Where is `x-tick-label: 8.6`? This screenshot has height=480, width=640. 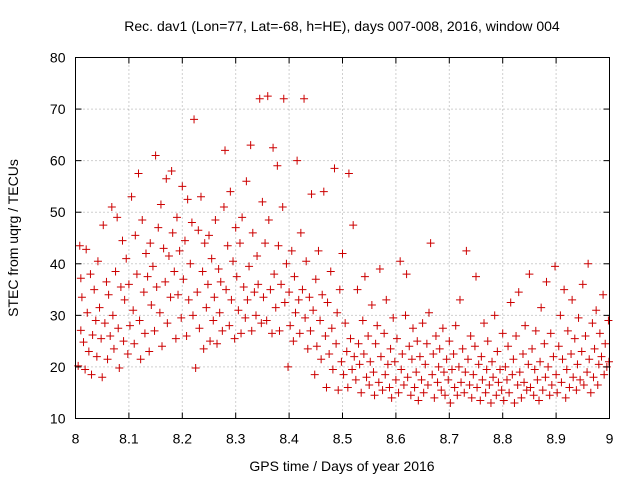
x-tick-label: 8.6 is located at coordinates (396, 439).